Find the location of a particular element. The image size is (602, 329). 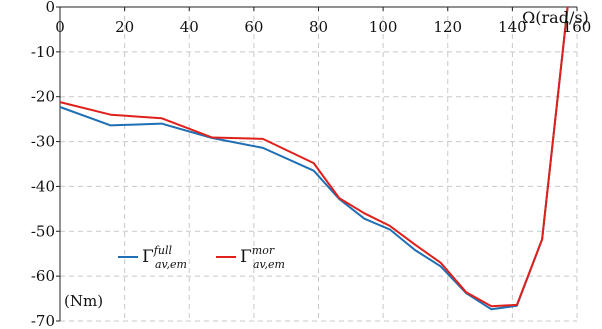

legend-label: Γmor av,em is located at coordinates (262, 257).